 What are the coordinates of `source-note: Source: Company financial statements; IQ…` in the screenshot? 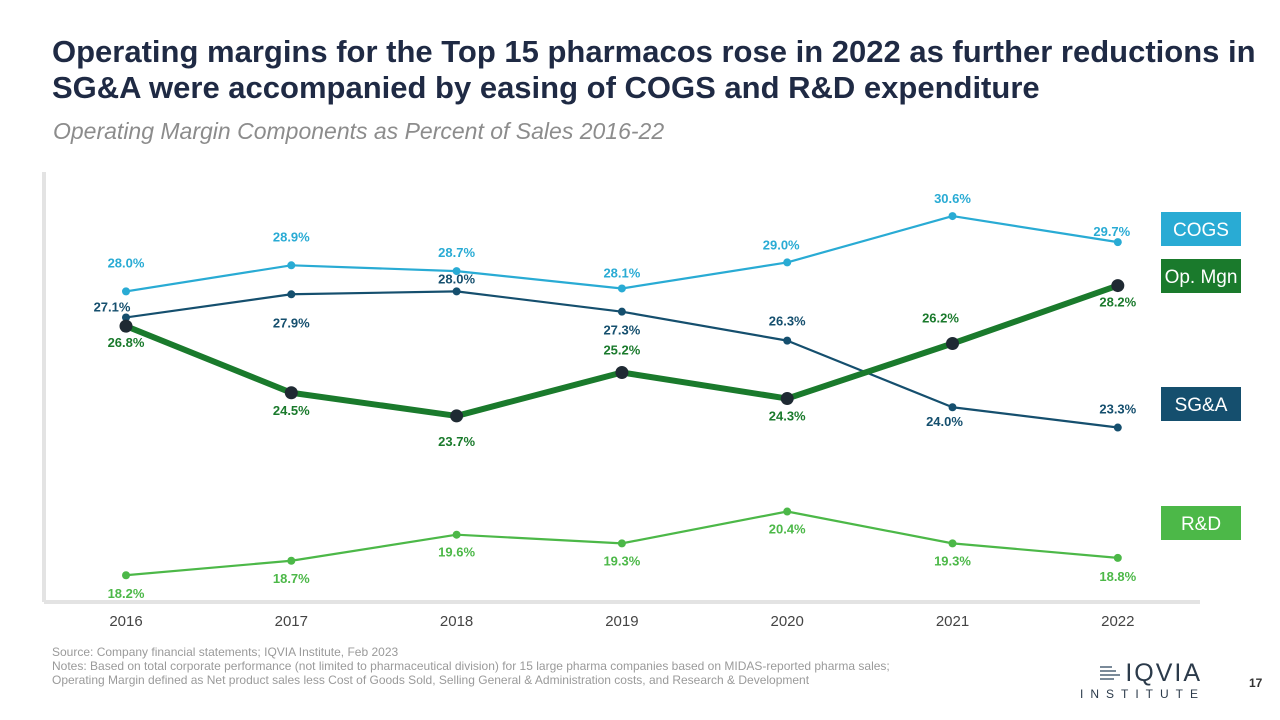 It's located at (225, 652).